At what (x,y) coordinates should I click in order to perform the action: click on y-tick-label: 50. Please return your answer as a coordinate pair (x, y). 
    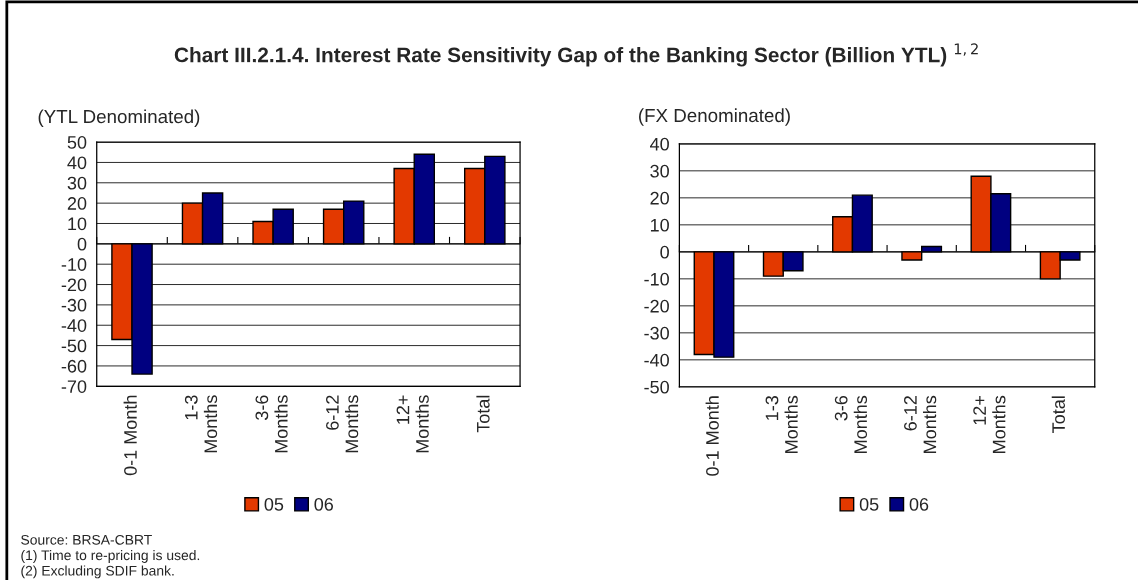
    Looking at the image, I should click on (77, 142).